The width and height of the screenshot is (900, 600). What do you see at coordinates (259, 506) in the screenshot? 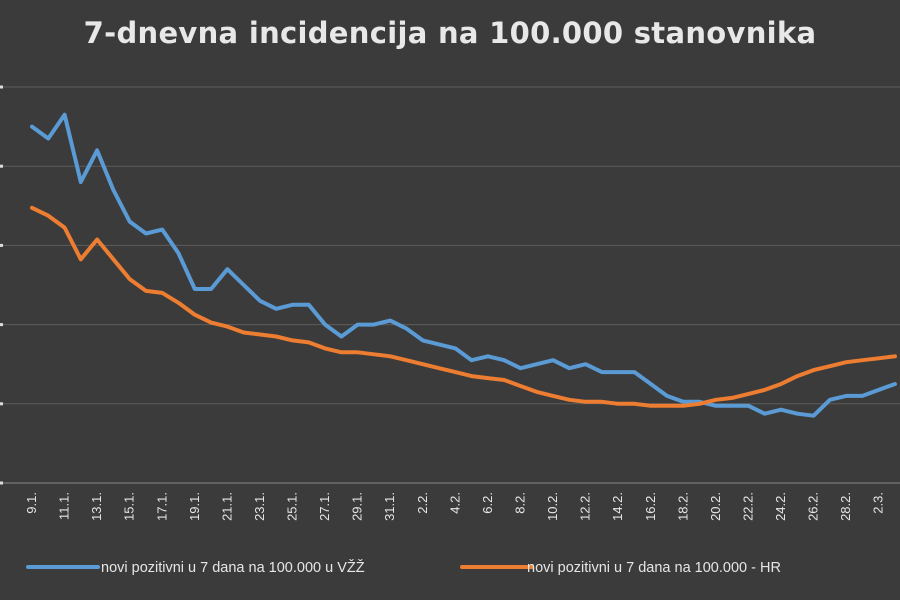
I see `x-tick-label: 23.1.` at bounding box center [259, 506].